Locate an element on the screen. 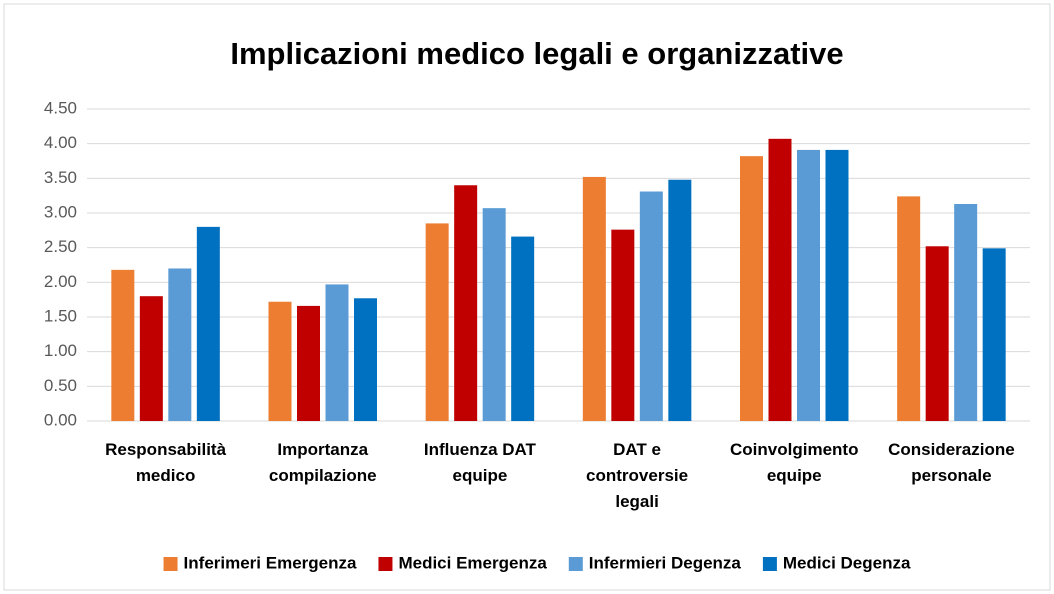 The height and width of the screenshot is (594, 1054). x-tick-label: Coinvolgimento equipe is located at coordinates (794, 462).